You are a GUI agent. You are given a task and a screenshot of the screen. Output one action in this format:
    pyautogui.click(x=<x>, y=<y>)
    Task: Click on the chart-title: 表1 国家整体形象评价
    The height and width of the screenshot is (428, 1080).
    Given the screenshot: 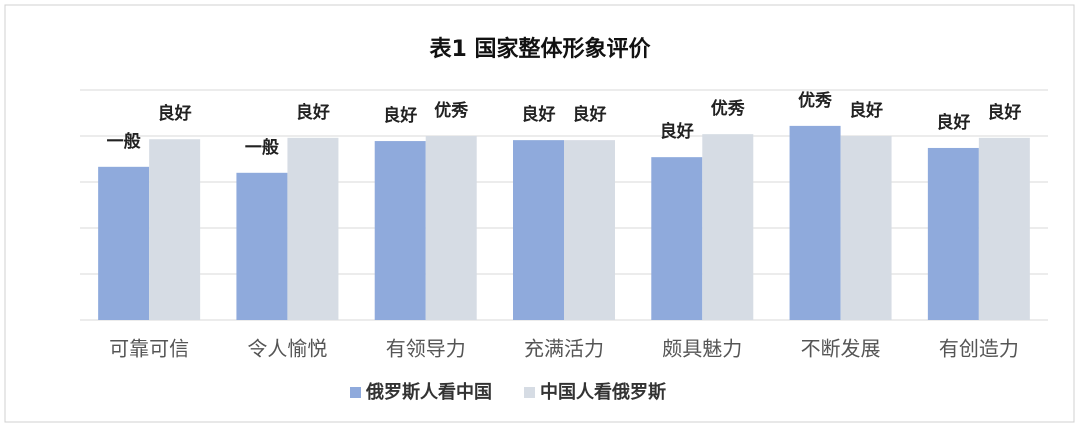 What is the action you would take?
    pyautogui.click(x=541, y=49)
    